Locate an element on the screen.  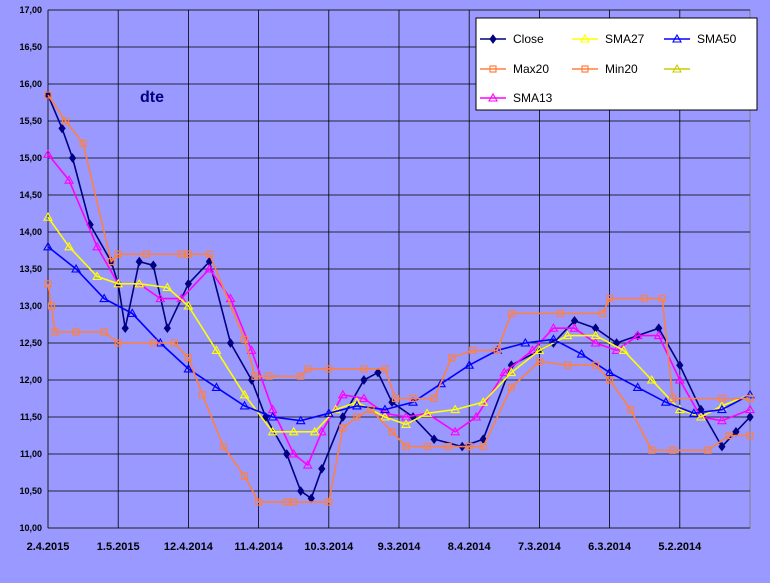
legend: Close SMA27 SMA50 Max20 Min20 SMA13 is located at coordinates (616, 64).